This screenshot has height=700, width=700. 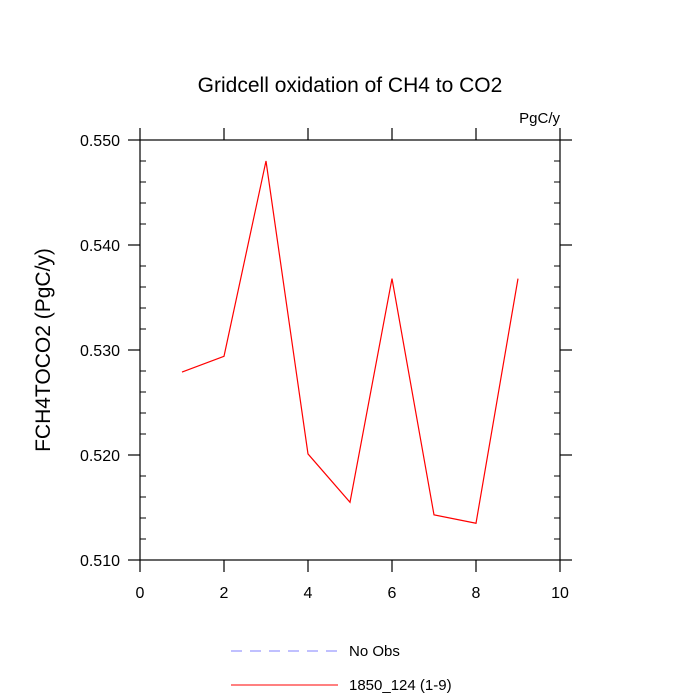 I want to click on legend-label-1850-124: 1850_124 (1-9), so click(x=400, y=685).